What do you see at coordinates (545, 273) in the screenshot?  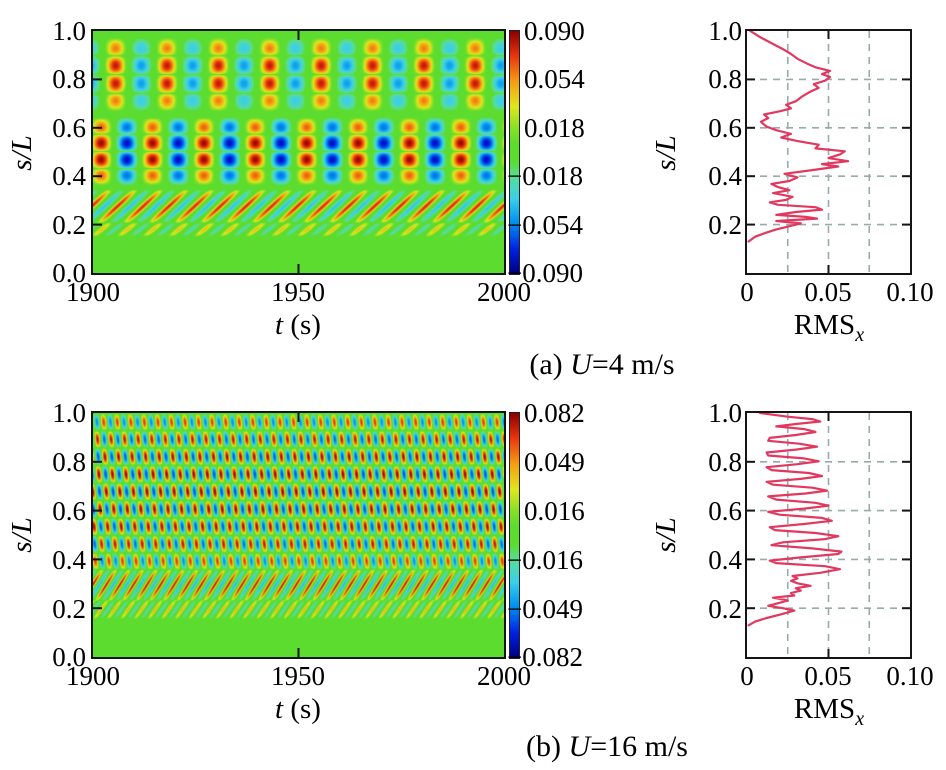 I see `colorbar-tick-label: −0.090` at bounding box center [545, 273].